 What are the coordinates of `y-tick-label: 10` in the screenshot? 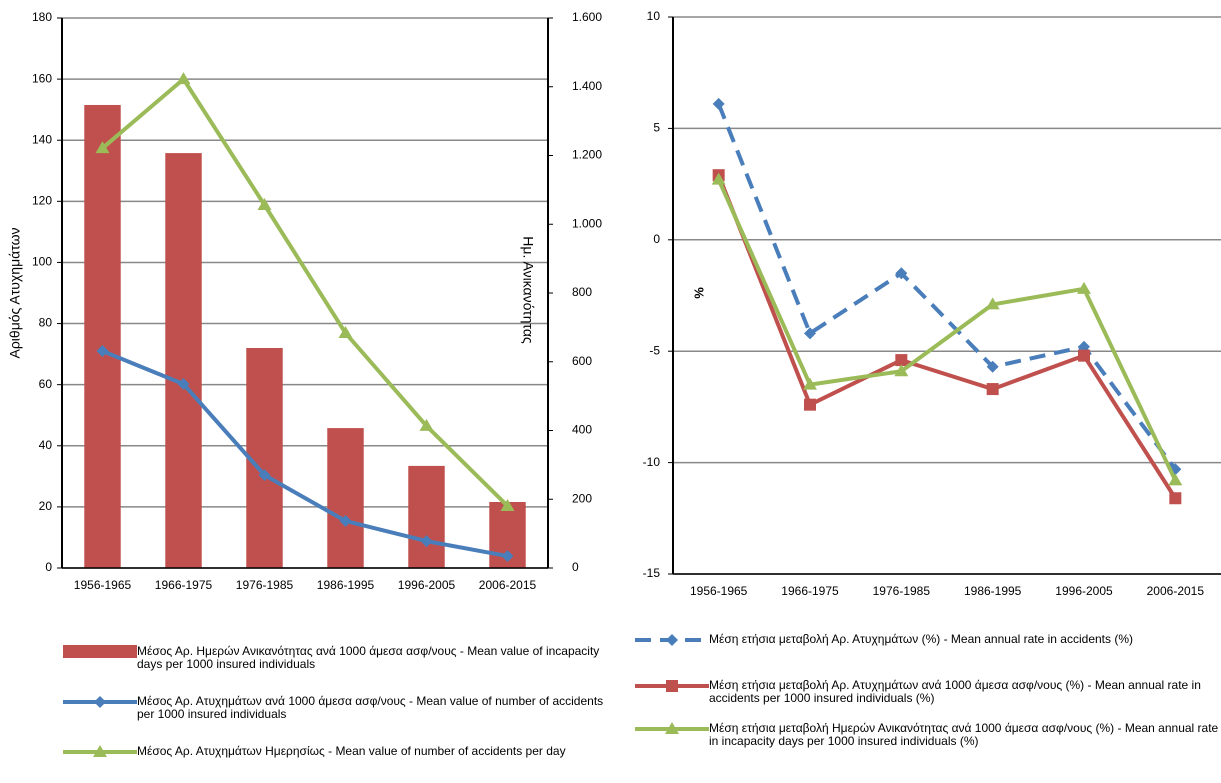 It's located at (654, 16).